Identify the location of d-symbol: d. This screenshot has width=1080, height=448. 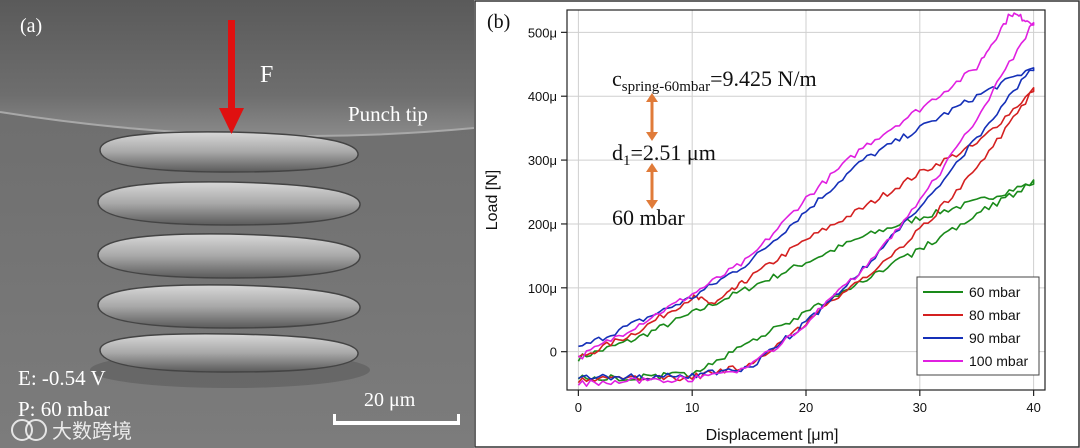
(617, 152).